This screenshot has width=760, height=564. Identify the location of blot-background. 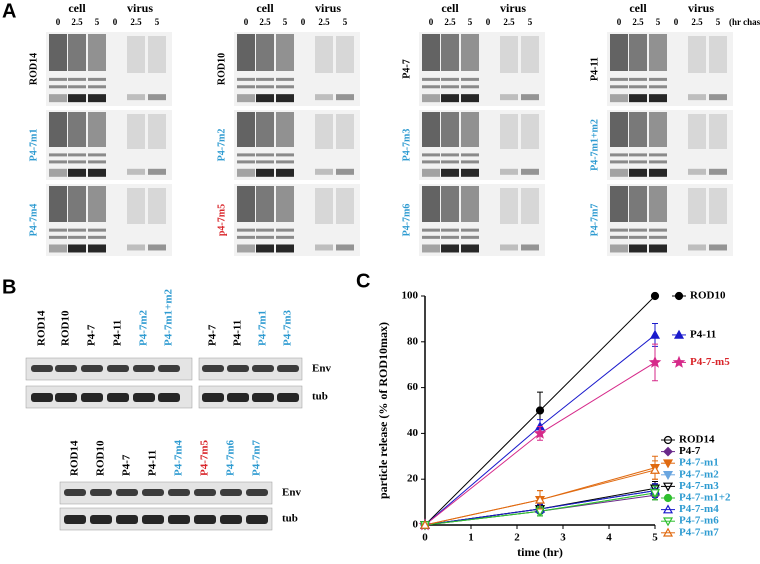
(166, 493).